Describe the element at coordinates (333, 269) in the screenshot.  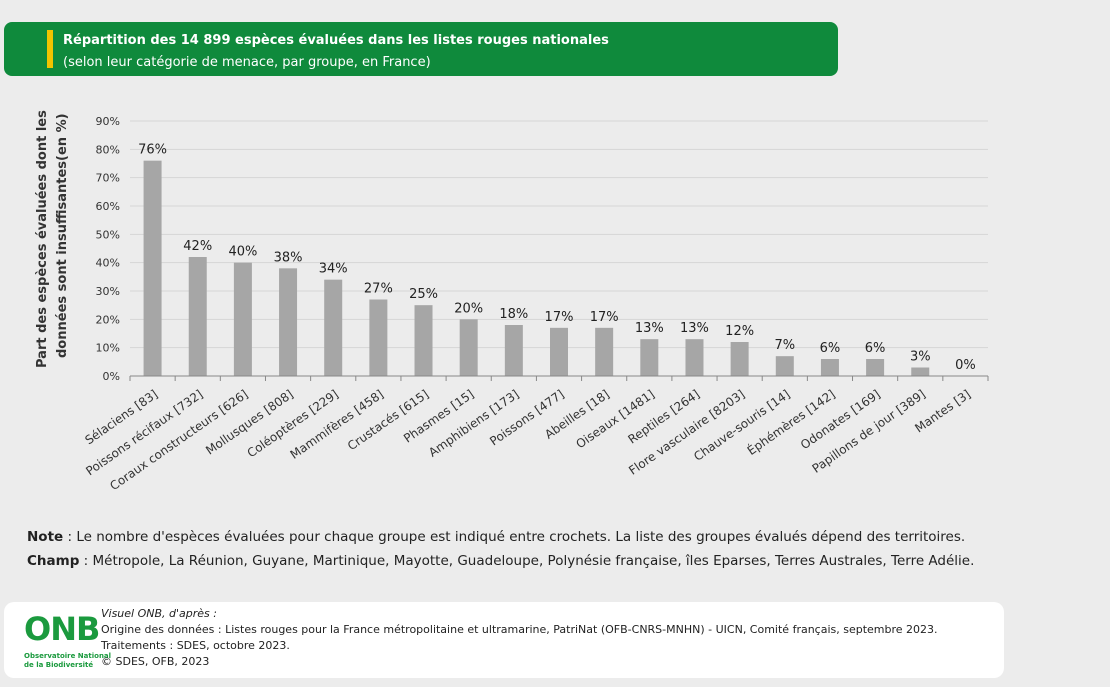
I see `data-label: 34%` at that location.